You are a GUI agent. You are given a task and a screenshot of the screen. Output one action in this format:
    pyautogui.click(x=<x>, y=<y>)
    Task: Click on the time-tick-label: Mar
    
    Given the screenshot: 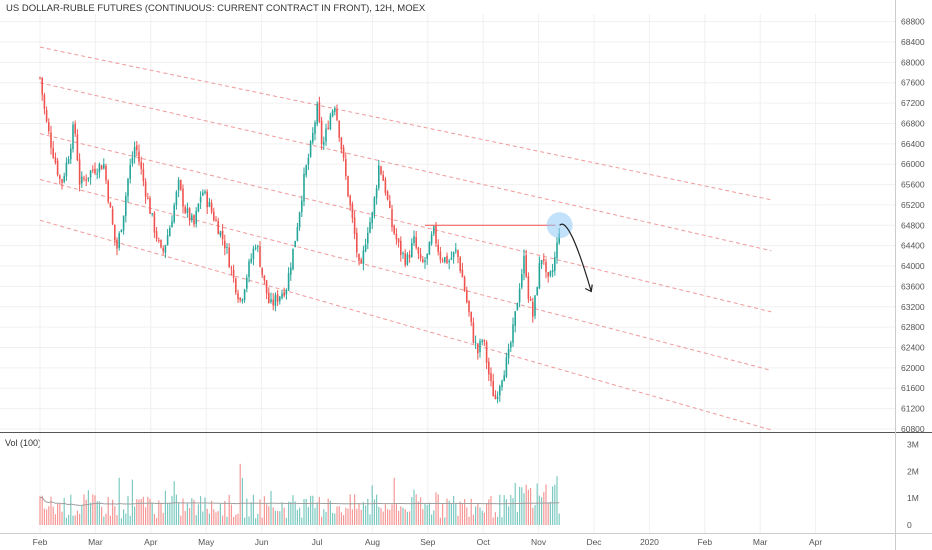 What is the action you would take?
    pyautogui.click(x=760, y=542)
    